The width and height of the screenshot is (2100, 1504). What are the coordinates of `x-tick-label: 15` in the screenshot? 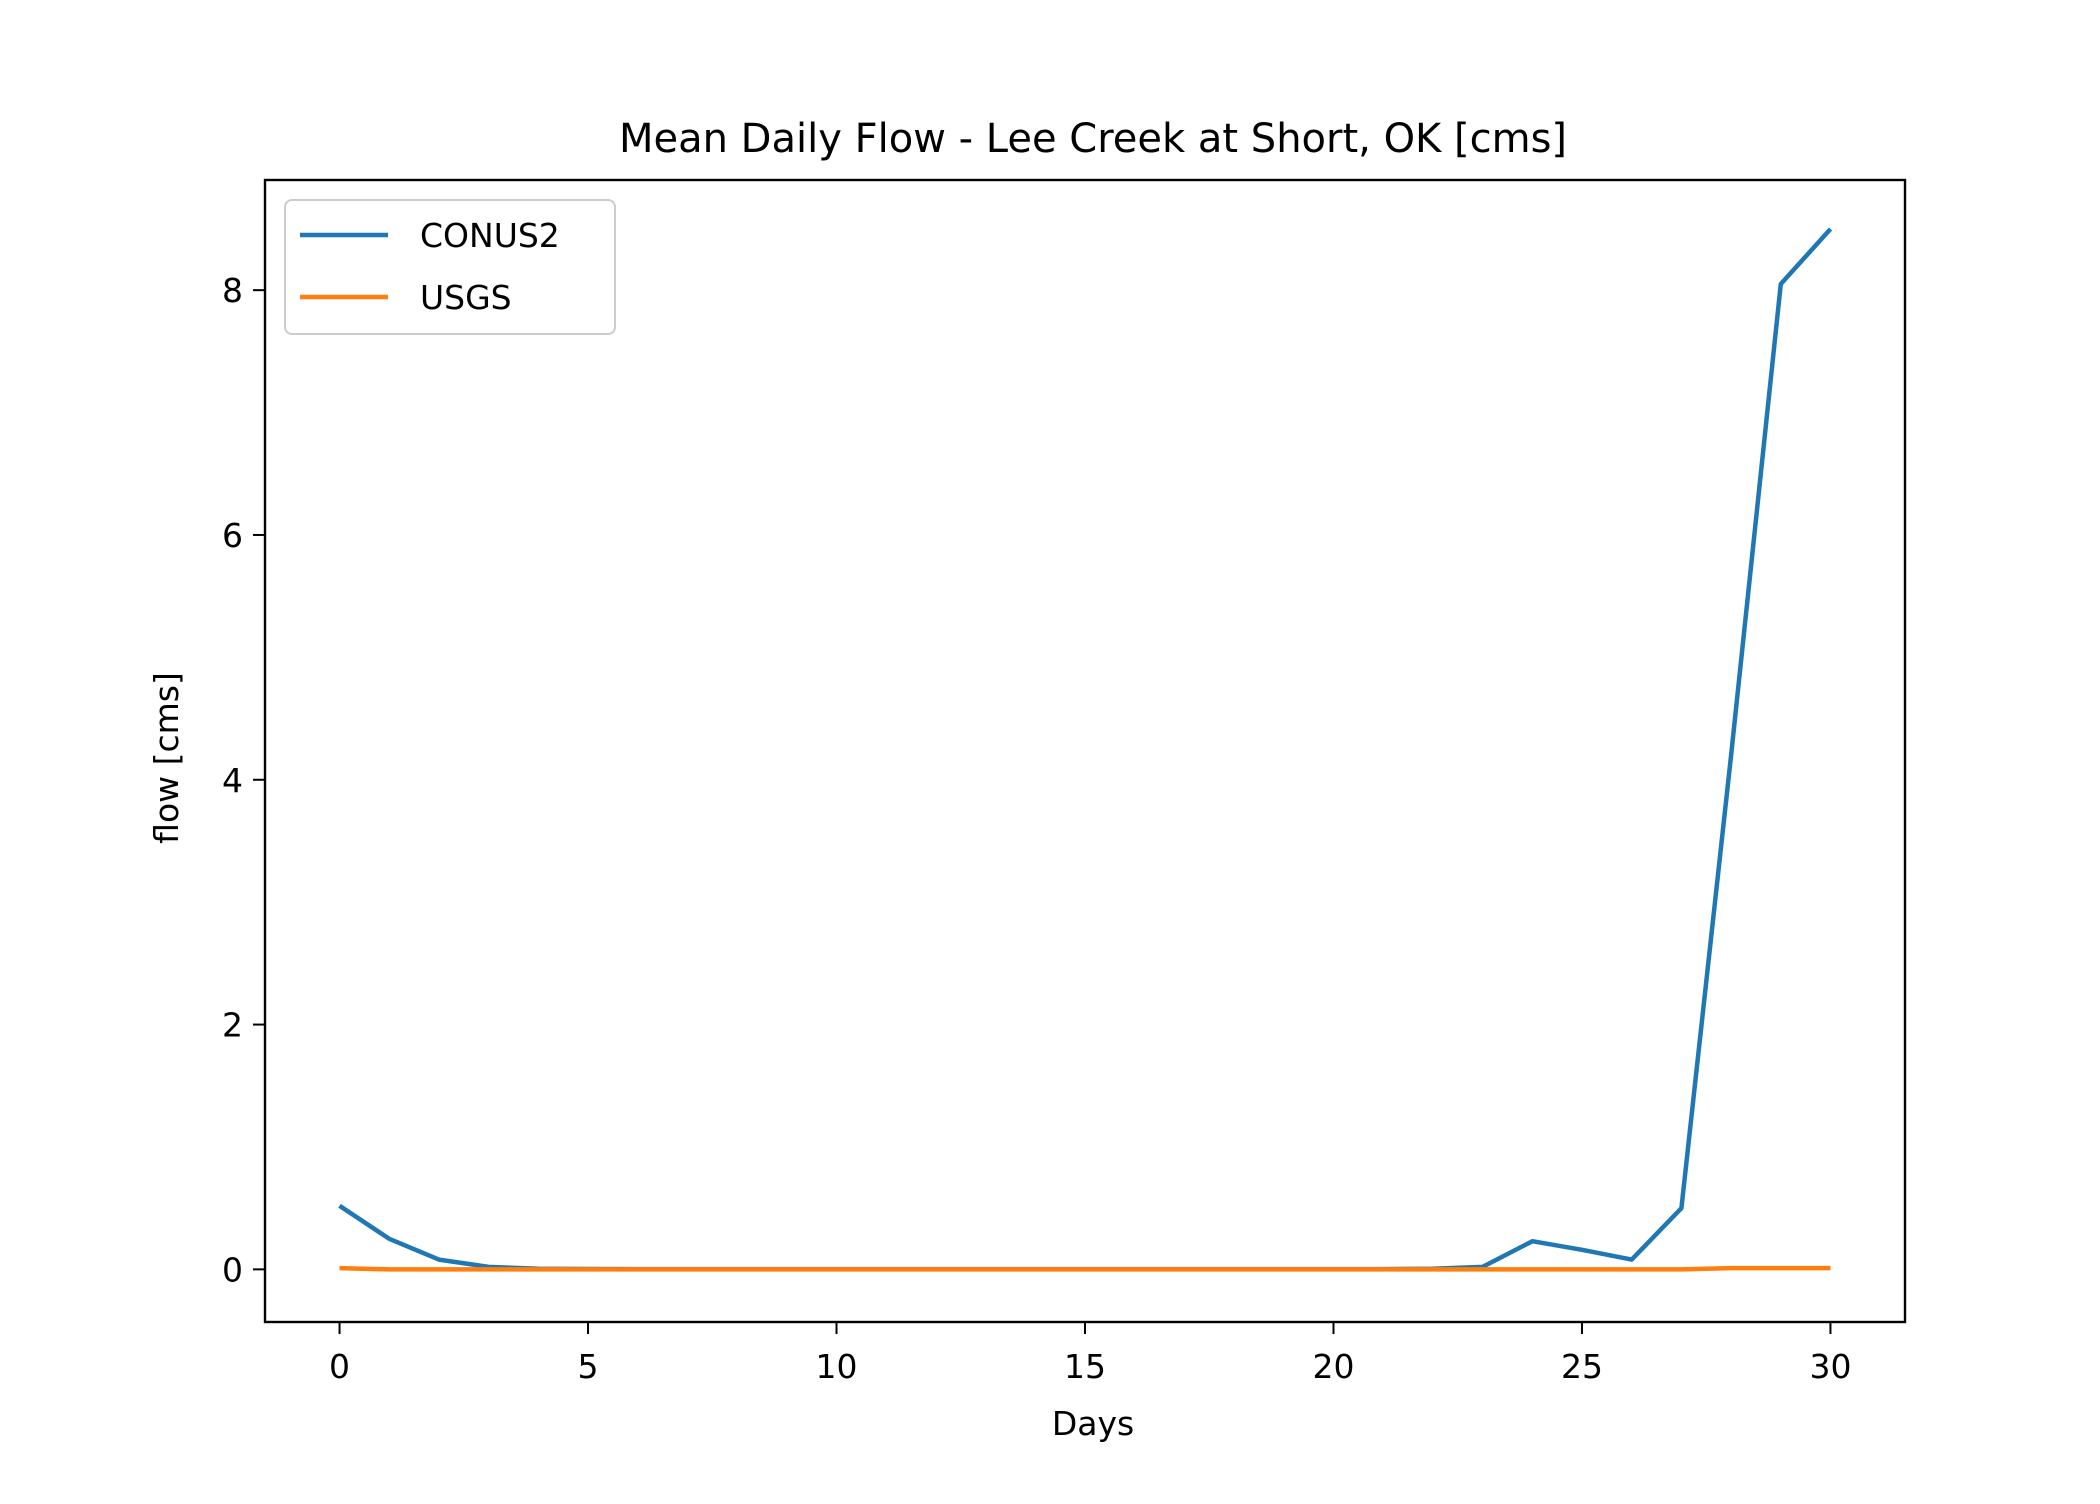 It's located at (1085, 1366).